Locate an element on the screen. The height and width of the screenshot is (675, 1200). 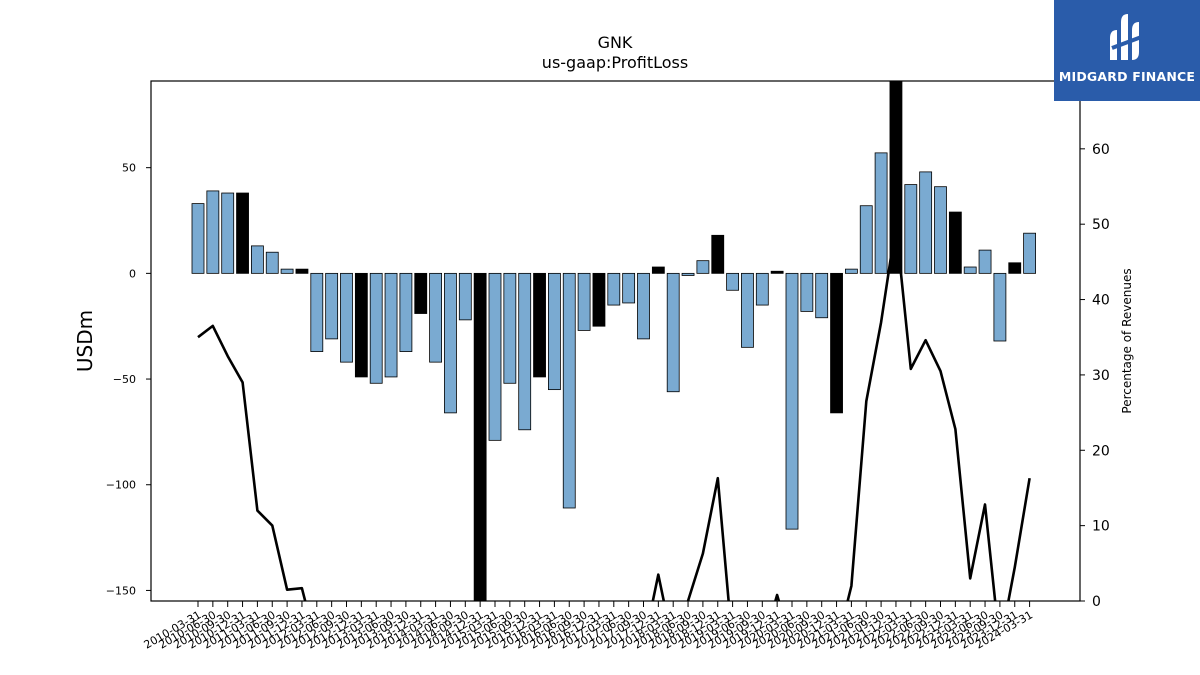
right-axis: 0 10 20 30 40 50 60 is located at coordinates (1095, 376).